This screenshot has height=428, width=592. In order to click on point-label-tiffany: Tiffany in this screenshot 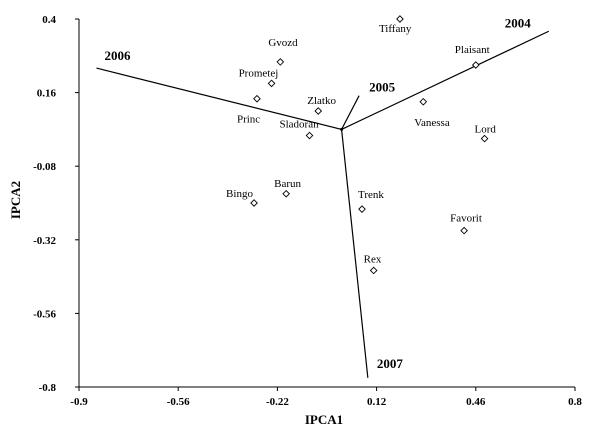, I will do `click(395, 29)`.